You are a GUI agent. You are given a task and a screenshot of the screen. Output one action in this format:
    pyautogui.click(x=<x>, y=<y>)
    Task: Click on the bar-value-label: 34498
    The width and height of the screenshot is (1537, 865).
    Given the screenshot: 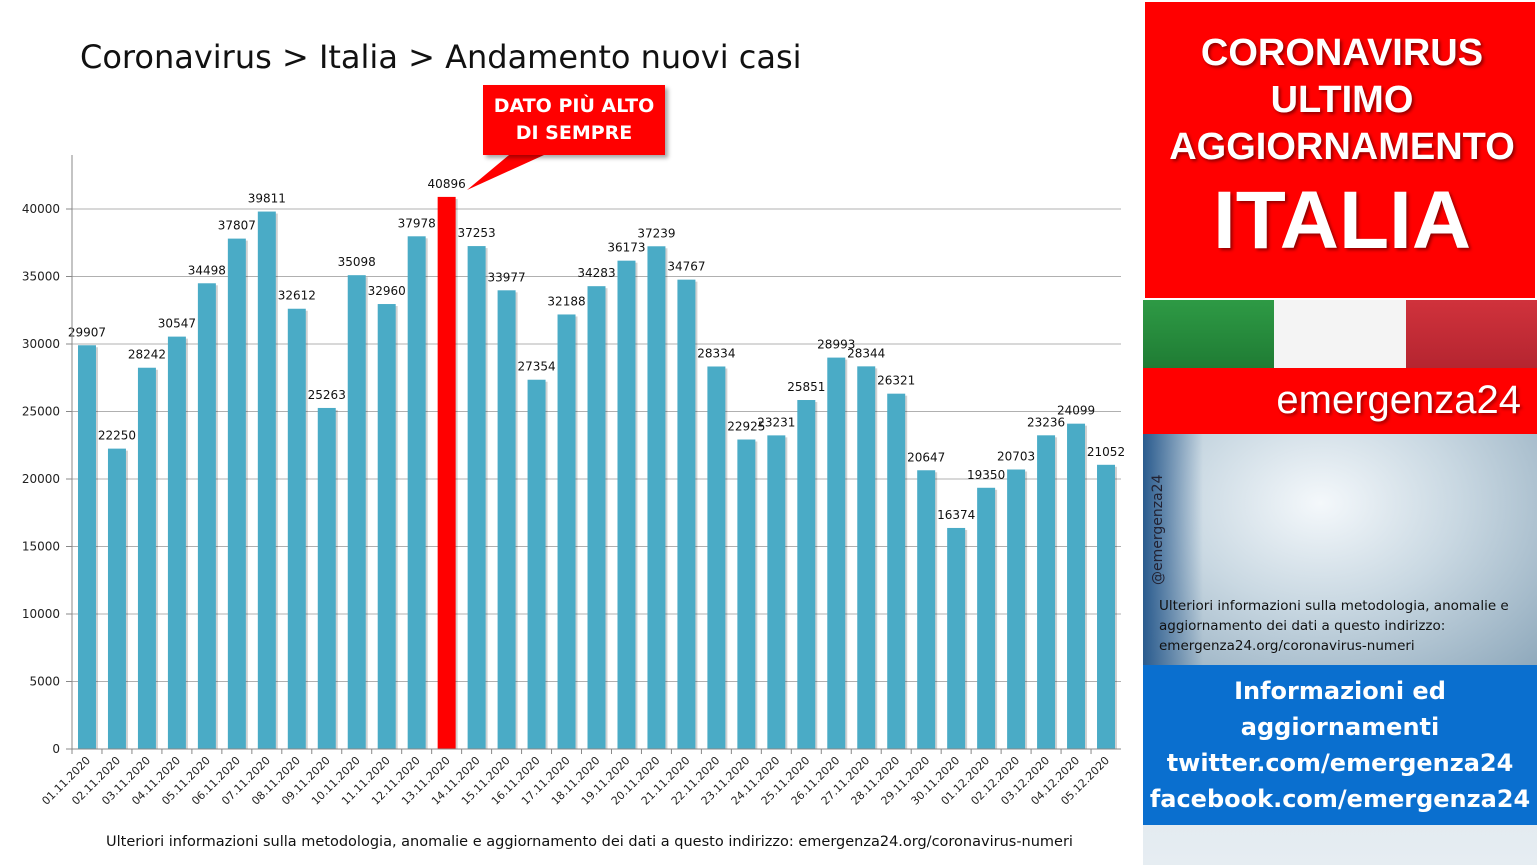 What is the action you would take?
    pyautogui.click(x=207, y=270)
    